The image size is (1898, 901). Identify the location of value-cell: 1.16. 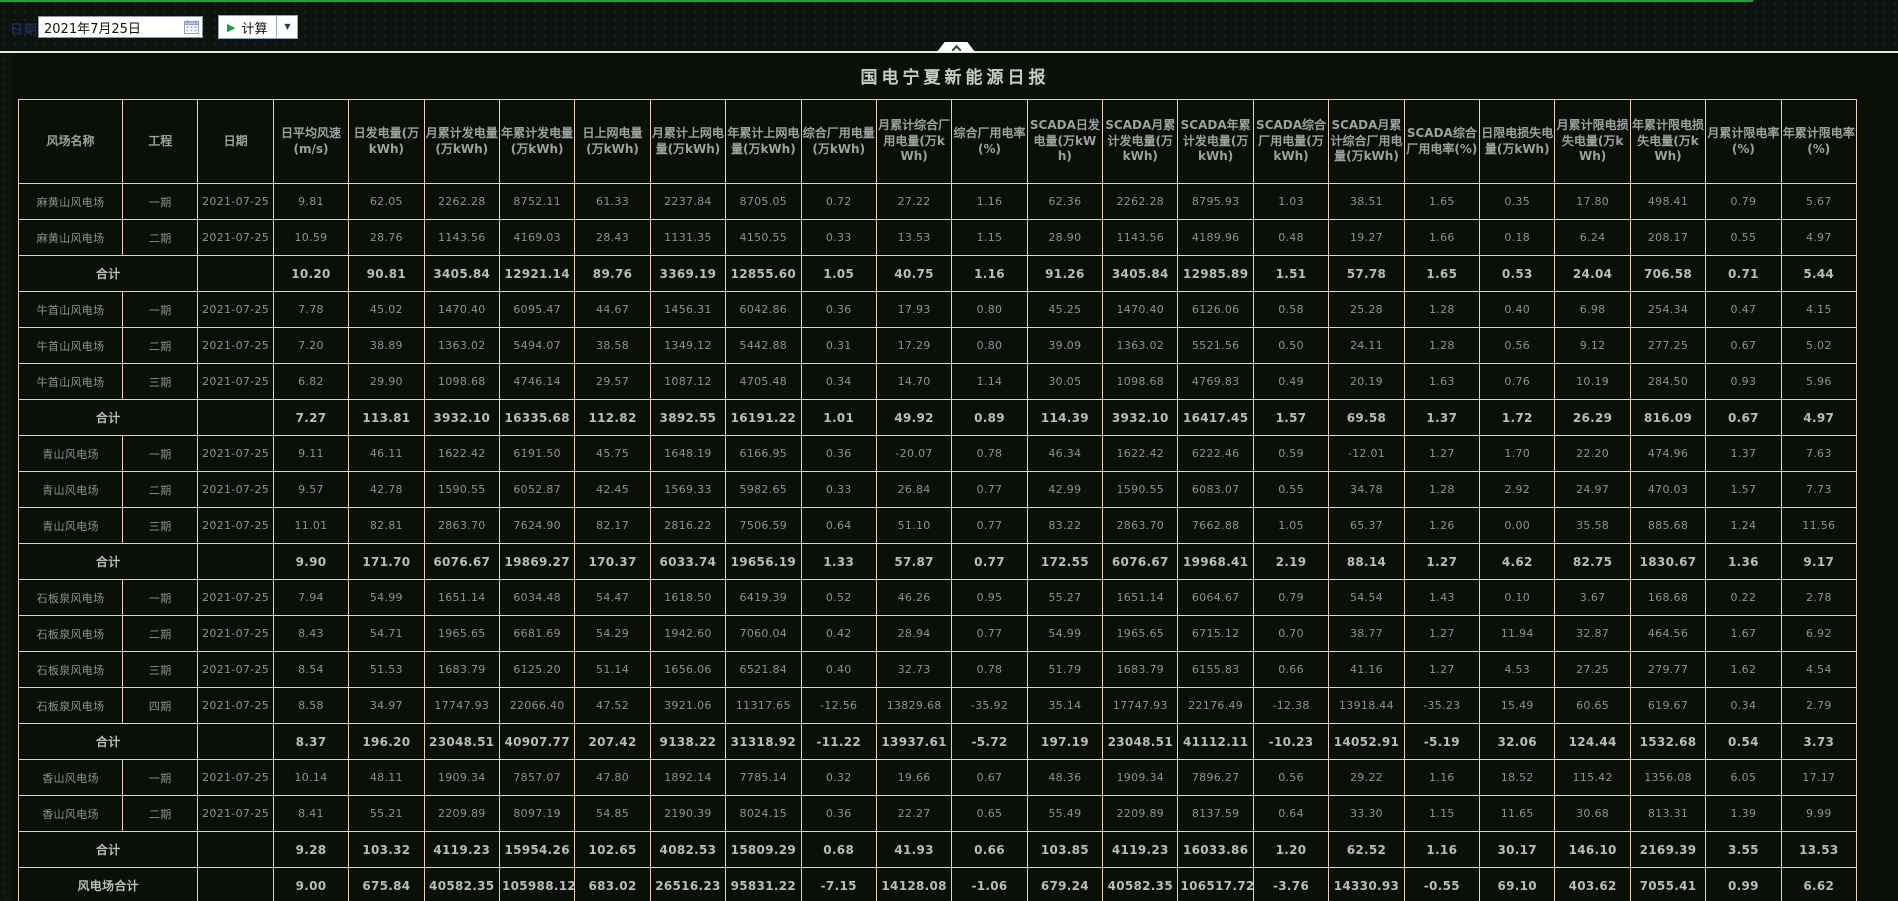
(989, 273).